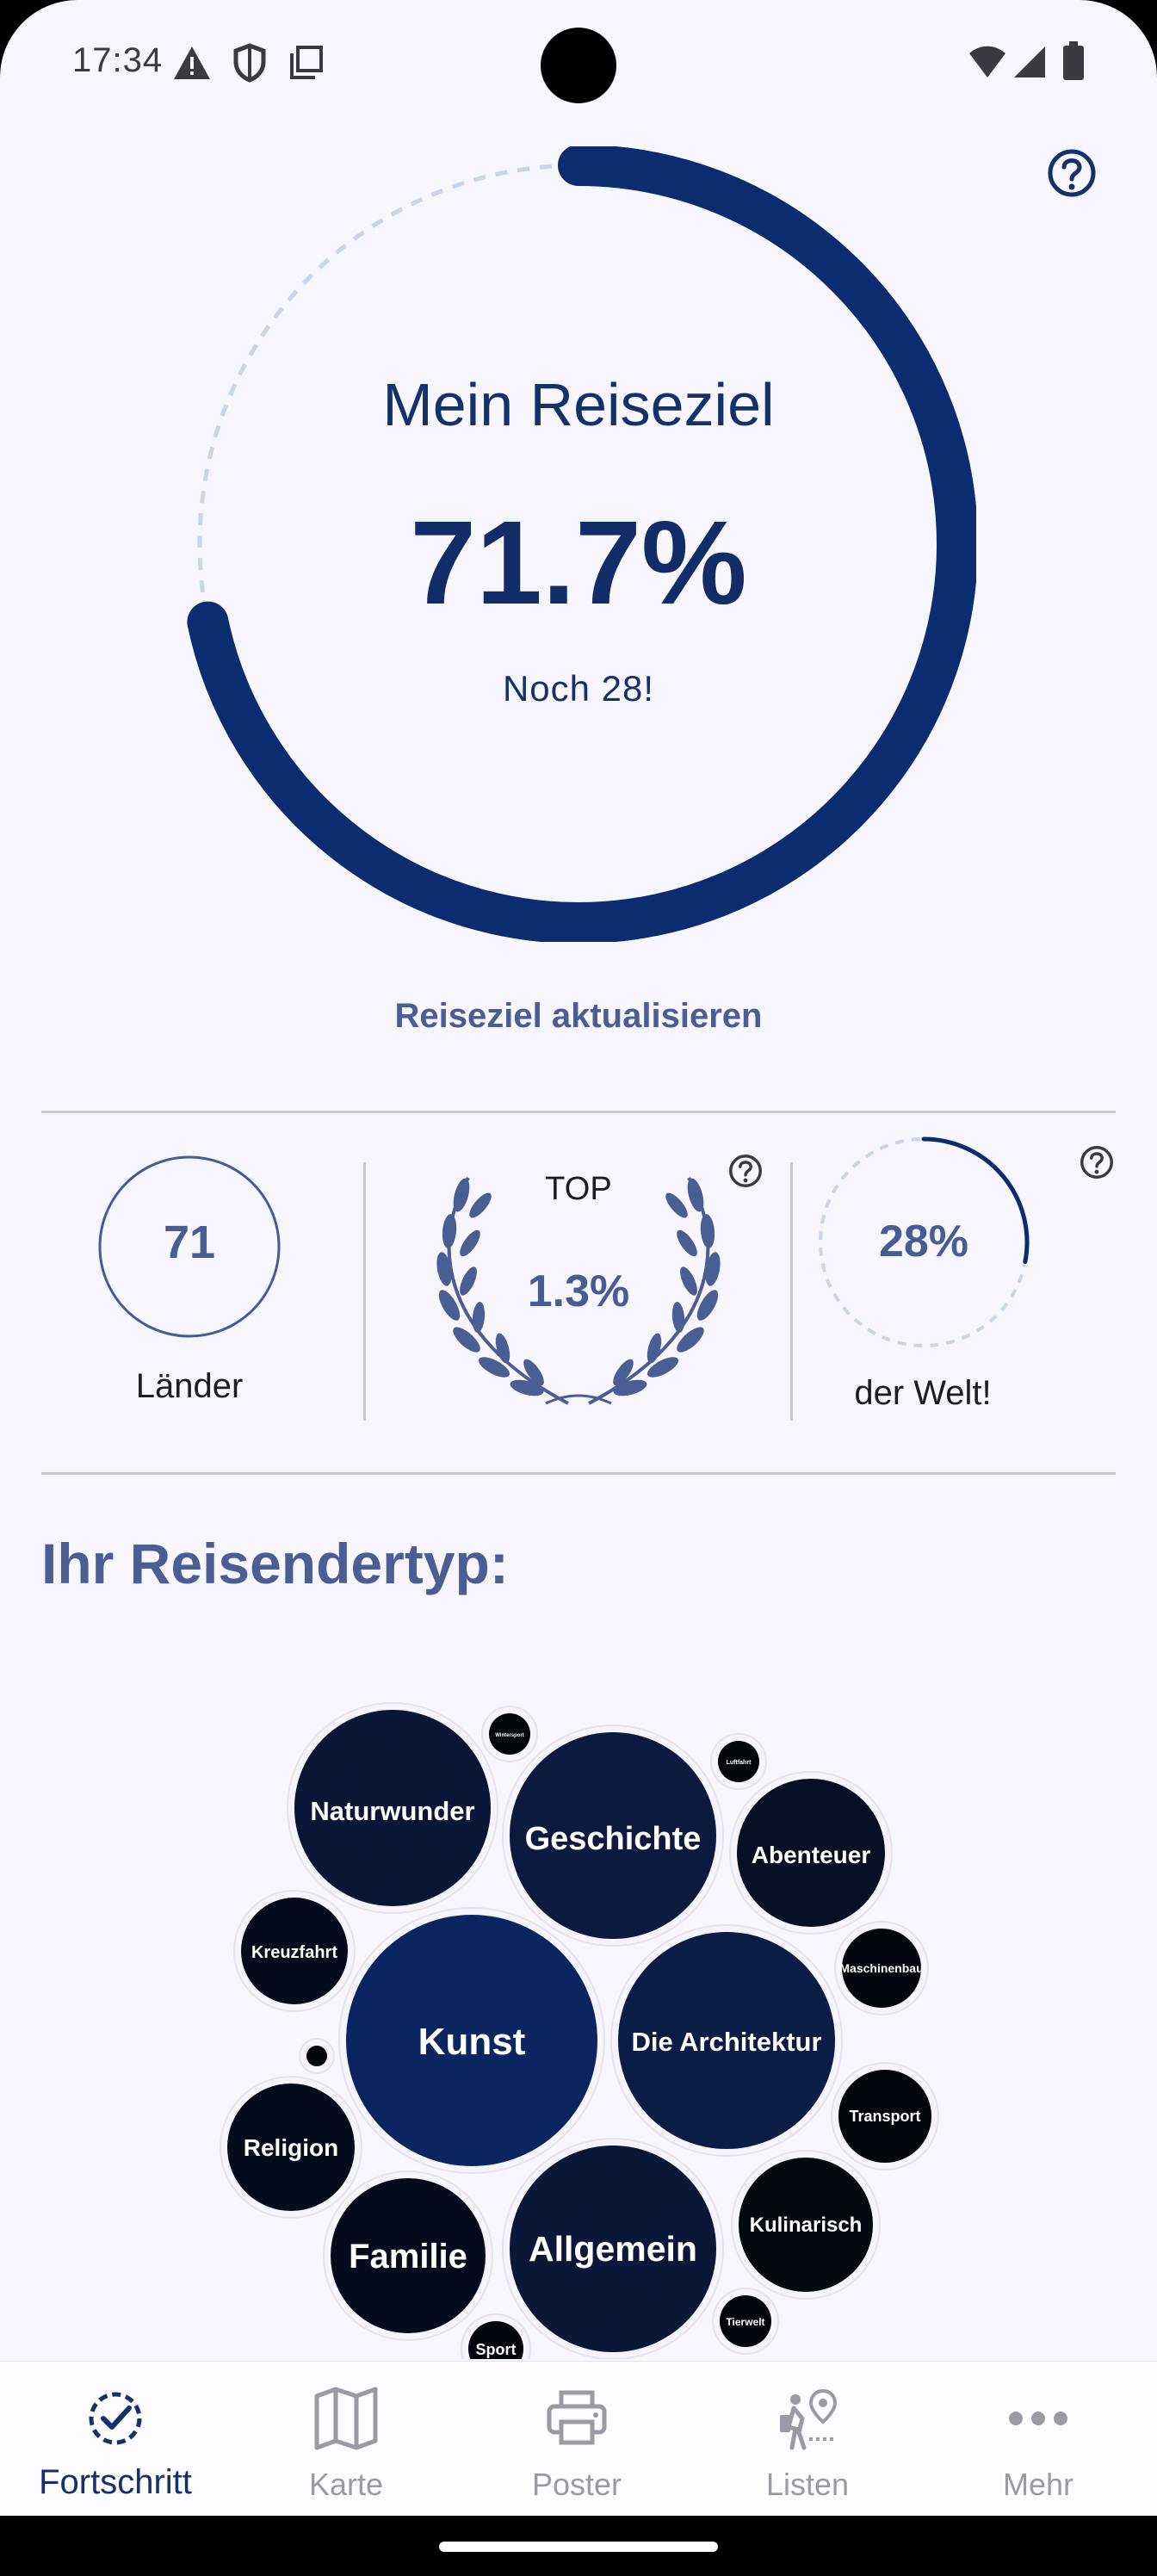 The image size is (1157, 2576). Describe the element at coordinates (118, 60) in the screenshot. I see `status-time: 17:34` at that location.